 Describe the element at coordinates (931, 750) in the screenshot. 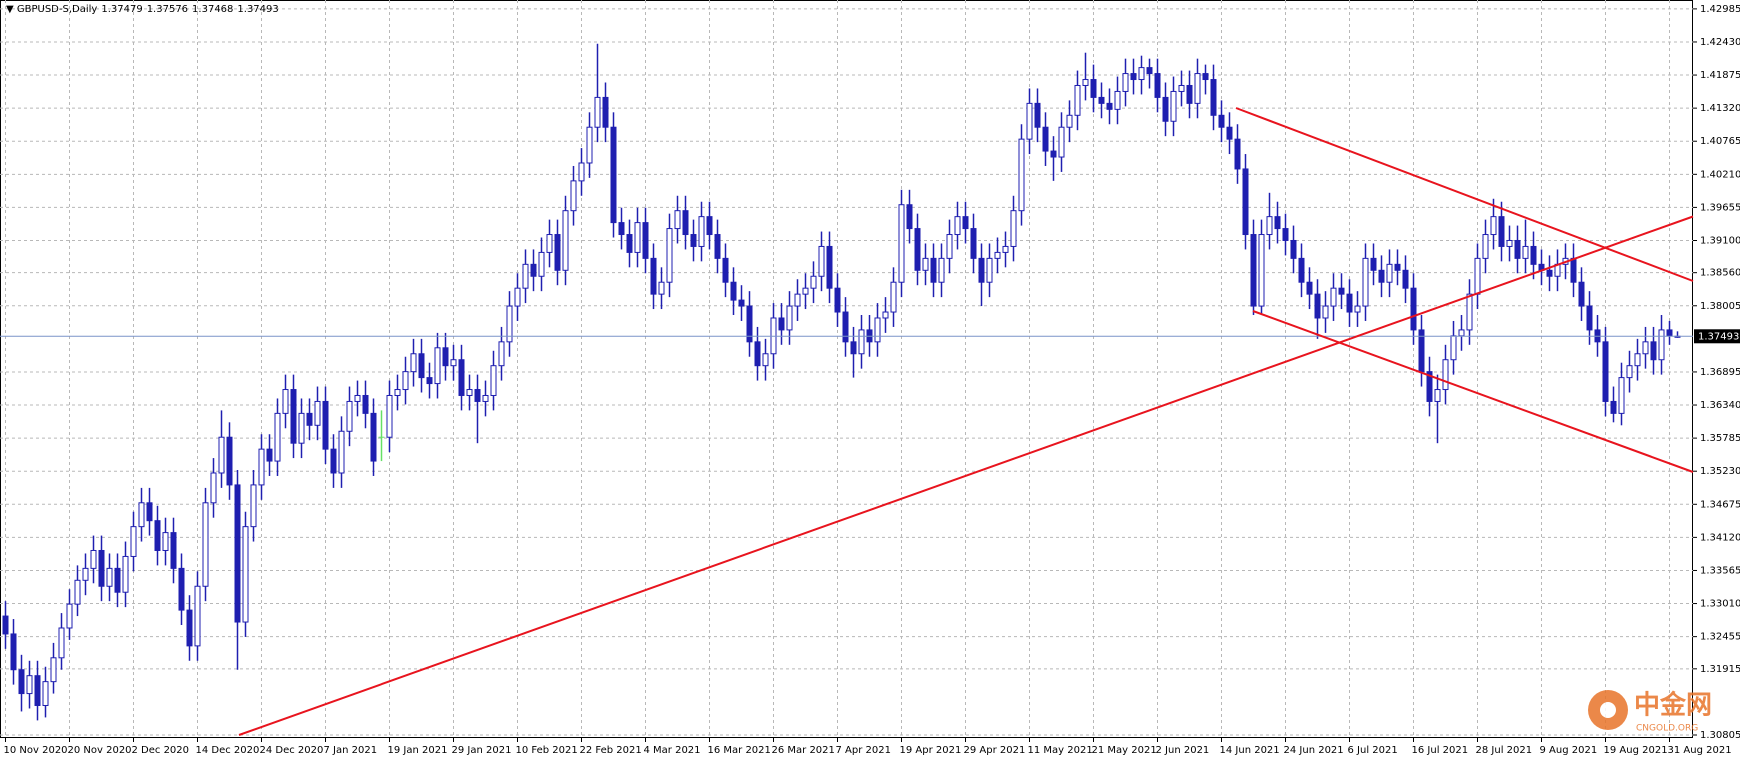

I see `x-tick-label: 19 Apr 2021` at that location.